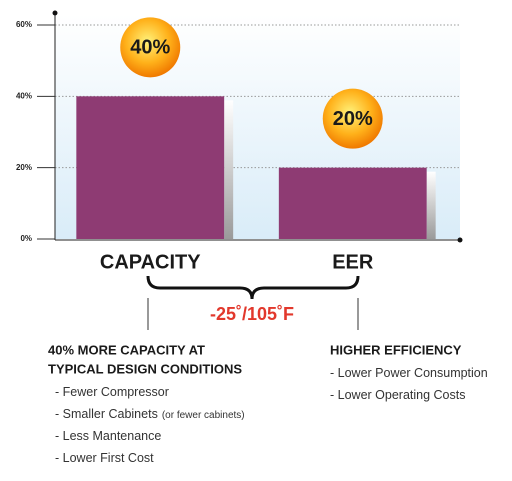  Describe the element at coordinates (252, 314) in the screenshot. I see `annotation: -25˚/105˚F` at that location.